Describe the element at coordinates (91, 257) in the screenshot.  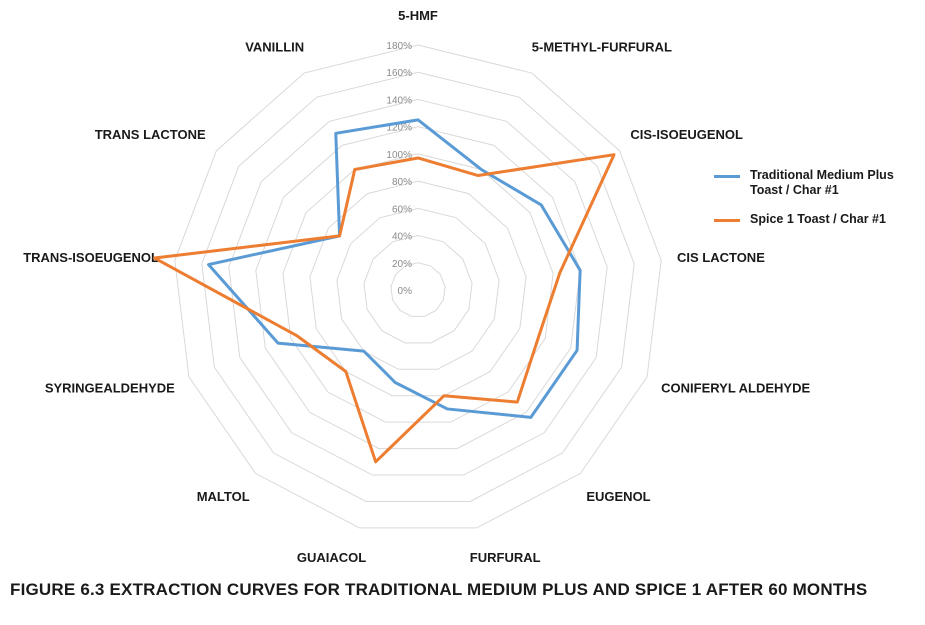
I see `category-label: TRANS-ISOEUGENOL` at that location.